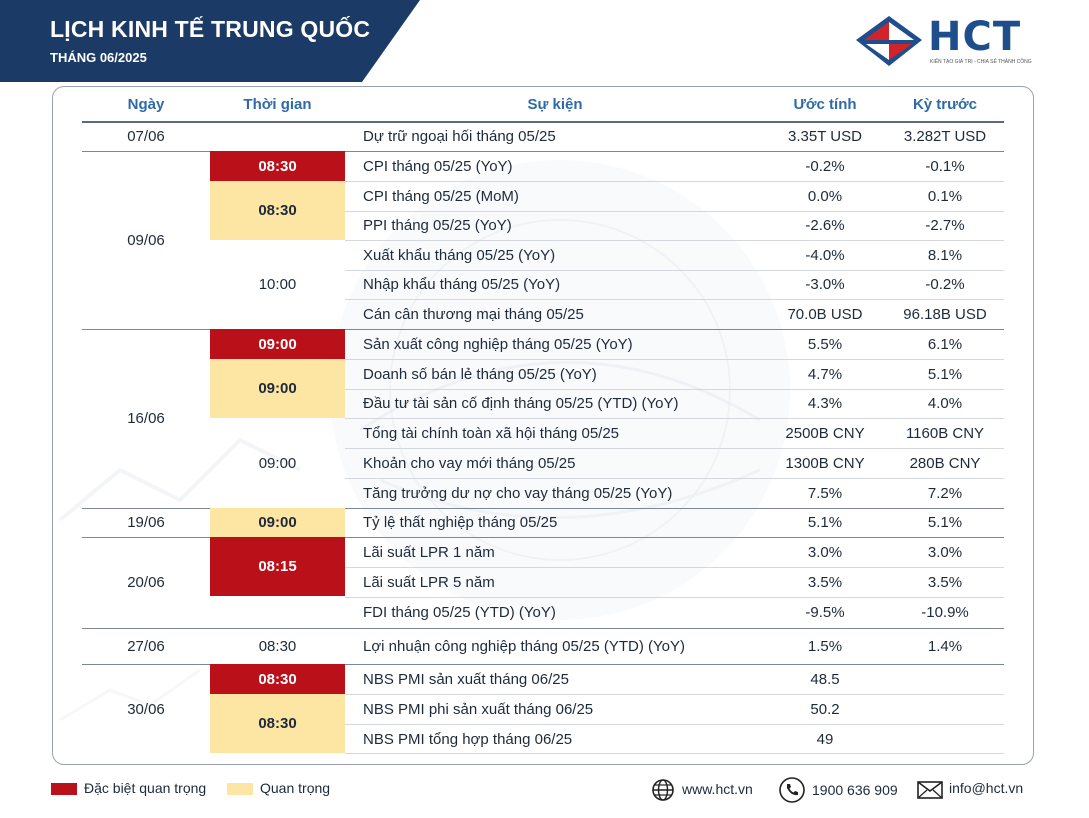  Describe the element at coordinates (825, 463) in the screenshot. I see `forecast-cell: 1300B CNY` at that location.